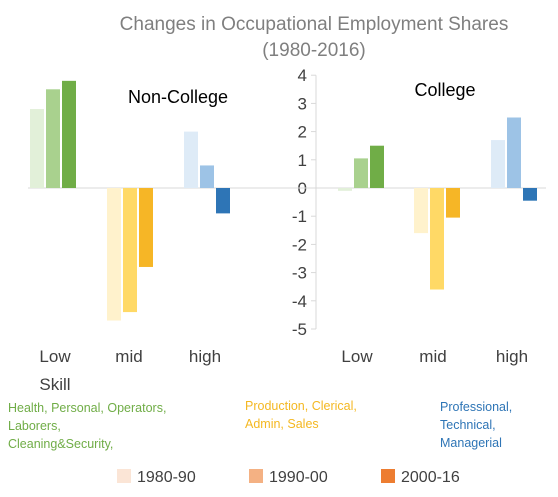  What do you see at coordinates (471, 443) in the screenshot?
I see `note-high-line-3: Managerial` at bounding box center [471, 443].